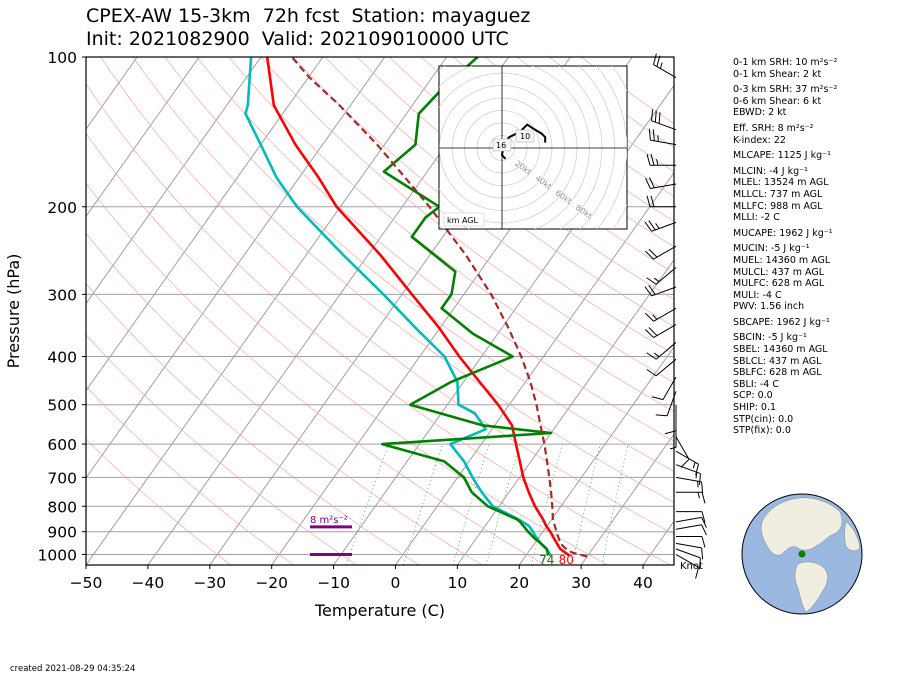  What do you see at coordinates (209, 583) in the screenshot?
I see `x-tick-label: −30` at bounding box center [209, 583].